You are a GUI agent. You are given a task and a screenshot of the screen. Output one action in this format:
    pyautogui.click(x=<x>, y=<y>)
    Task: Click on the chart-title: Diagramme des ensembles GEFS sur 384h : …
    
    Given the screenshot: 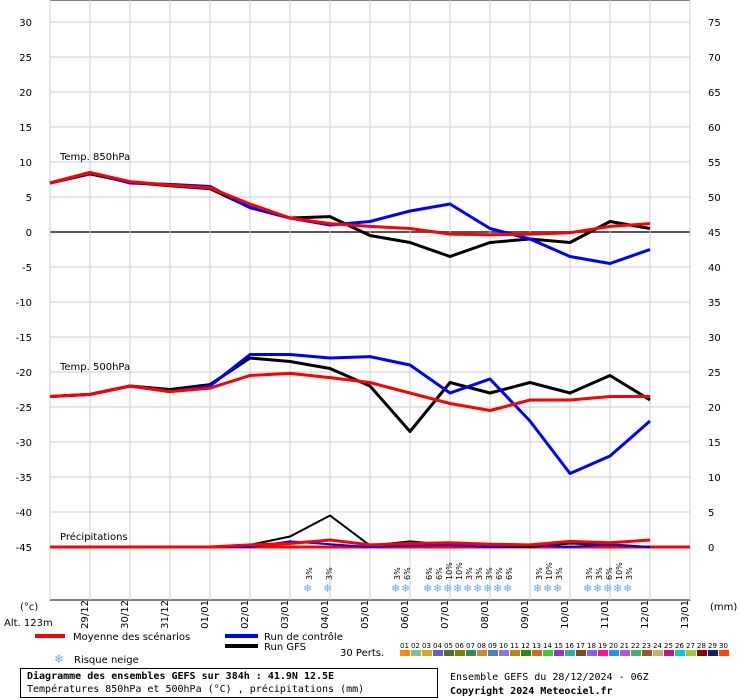 What is the action you would take?
    pyautogui.click(x=181, y=676)
    